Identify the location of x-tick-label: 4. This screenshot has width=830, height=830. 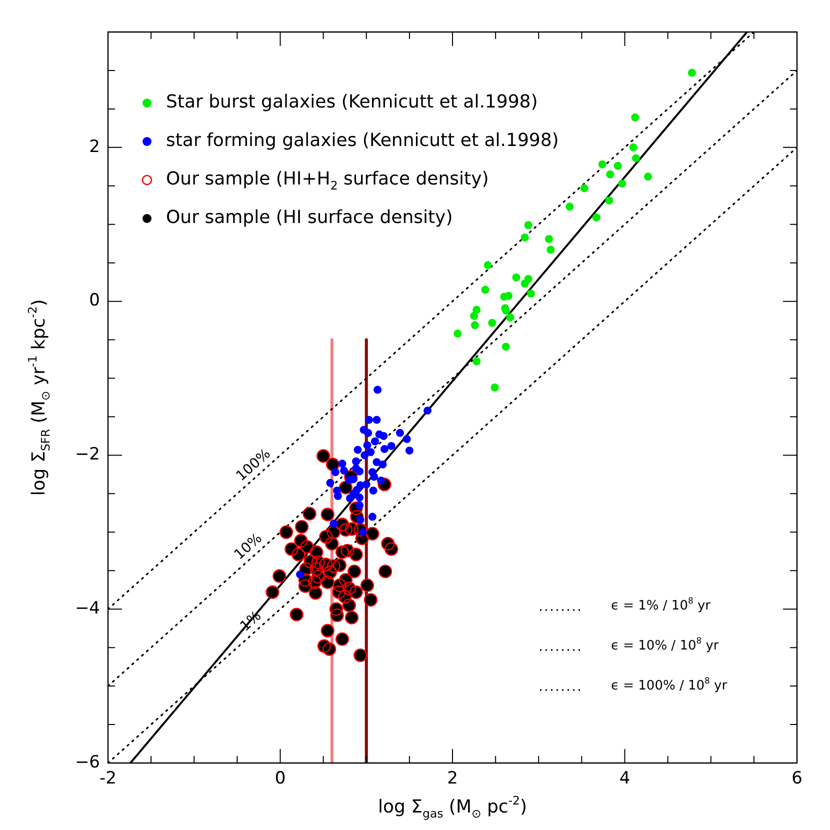
(624, 778).